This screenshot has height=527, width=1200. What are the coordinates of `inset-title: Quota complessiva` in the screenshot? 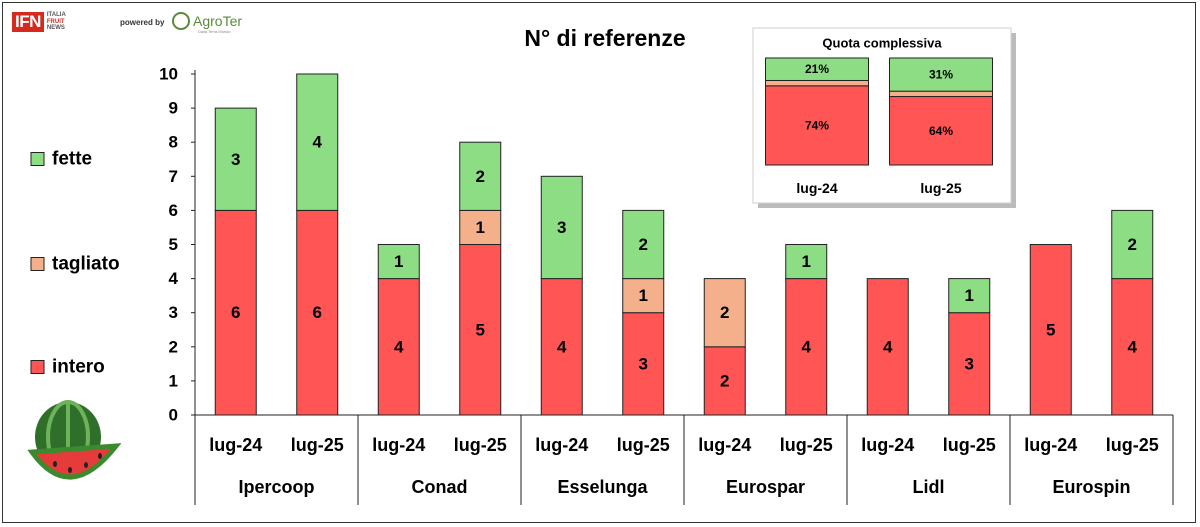 It's located at (882, 43).